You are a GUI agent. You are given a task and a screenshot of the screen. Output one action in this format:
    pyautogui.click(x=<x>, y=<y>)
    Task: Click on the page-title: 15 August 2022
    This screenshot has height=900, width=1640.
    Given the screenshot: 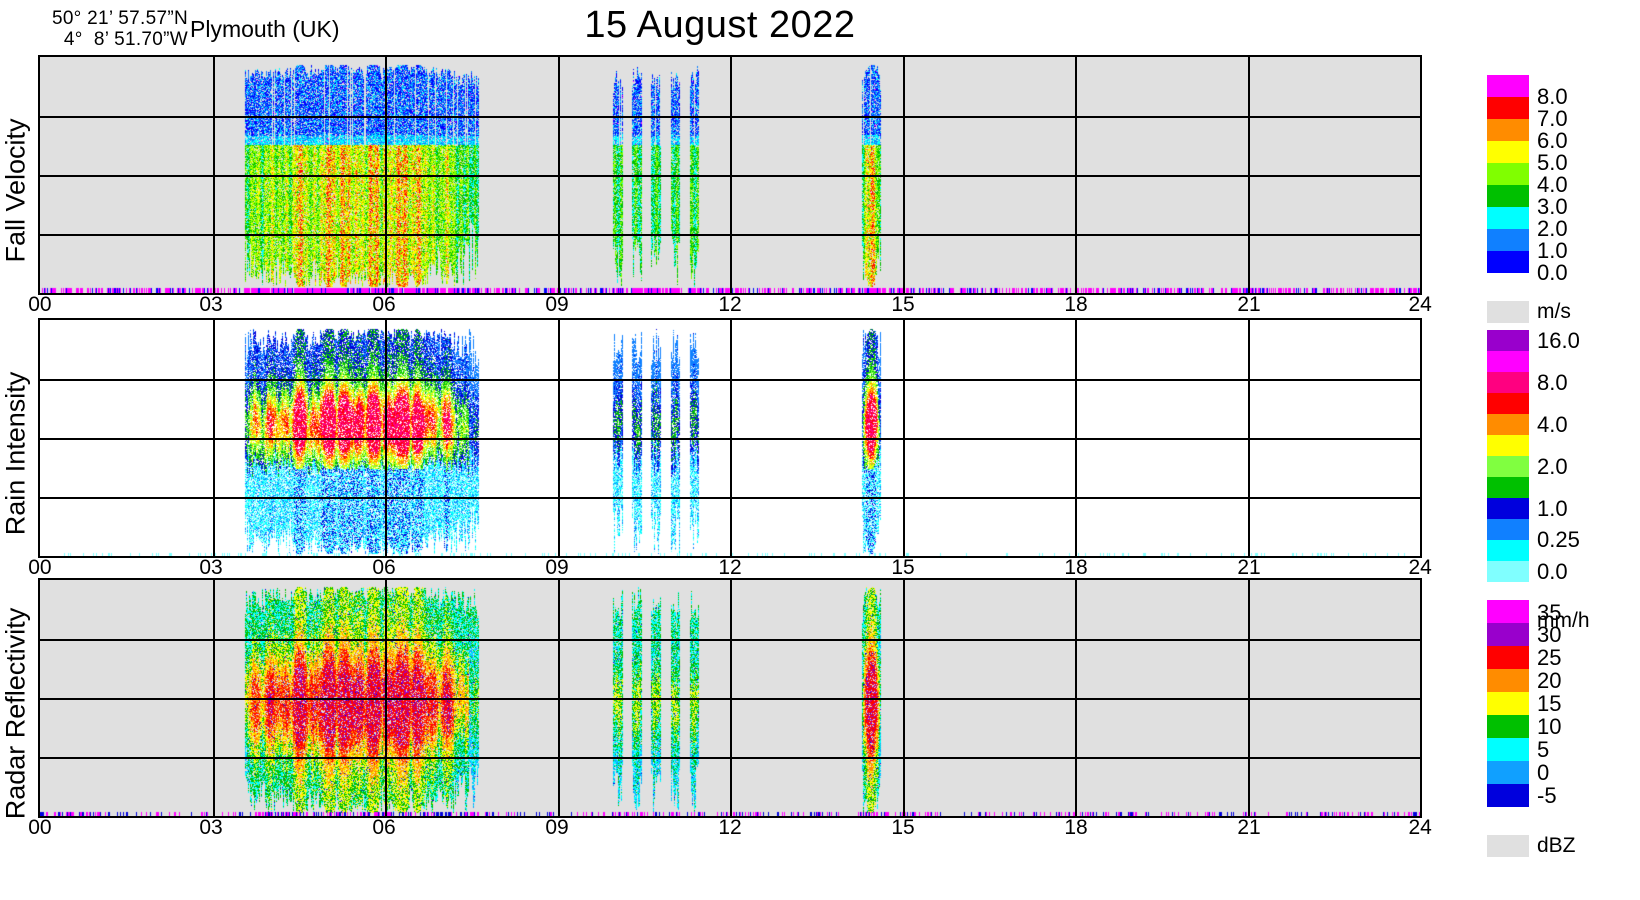 What is the action you would take?
    pyautogui.click(x=720, y=25)
    